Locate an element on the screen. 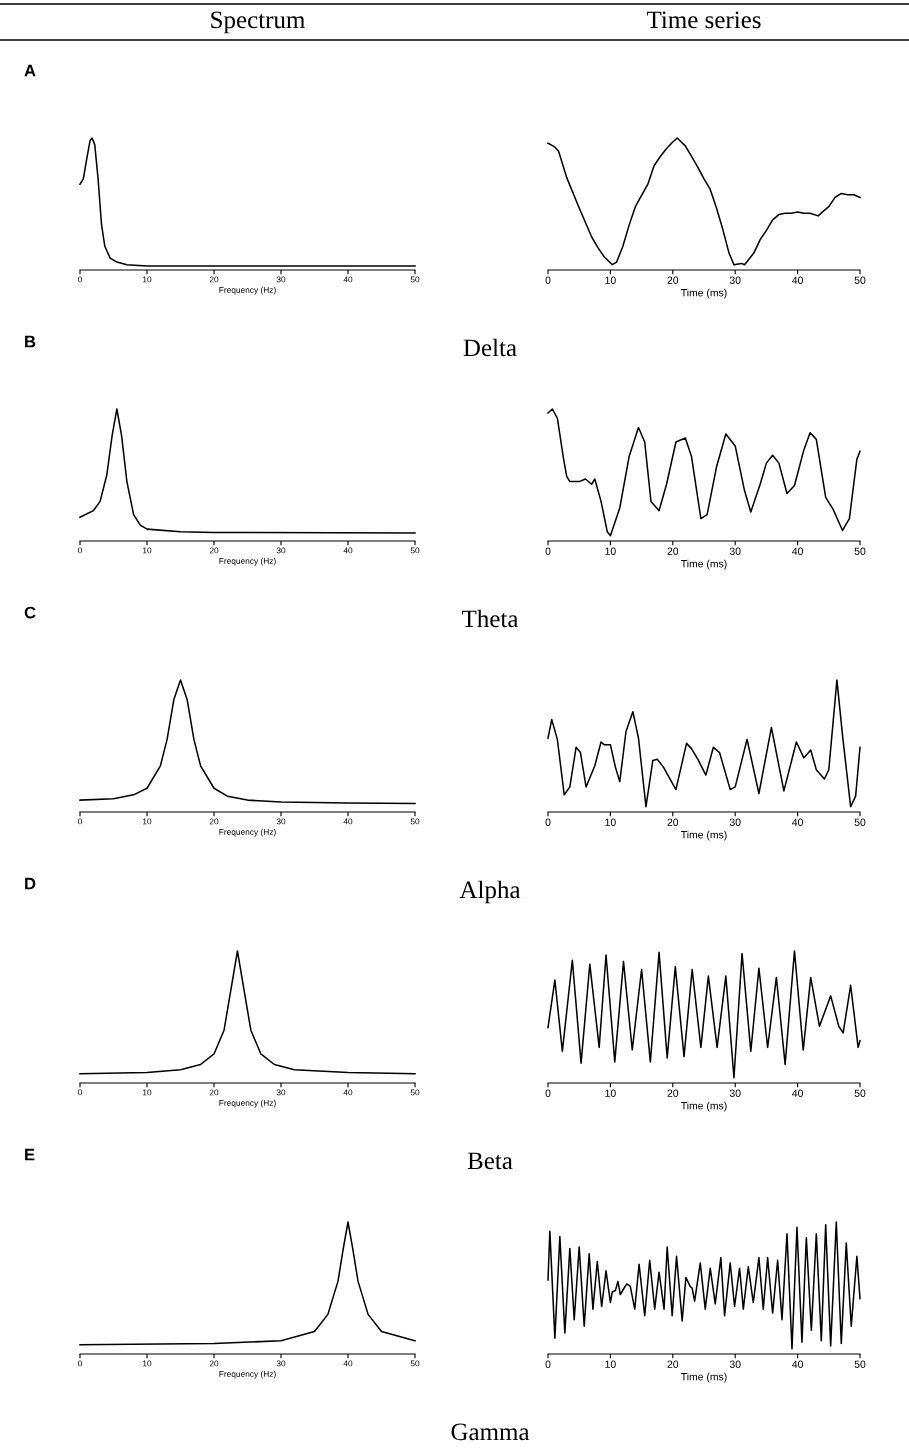 This screenshot has width=909, height=1448. text: C is located at coordinates (30, 612).